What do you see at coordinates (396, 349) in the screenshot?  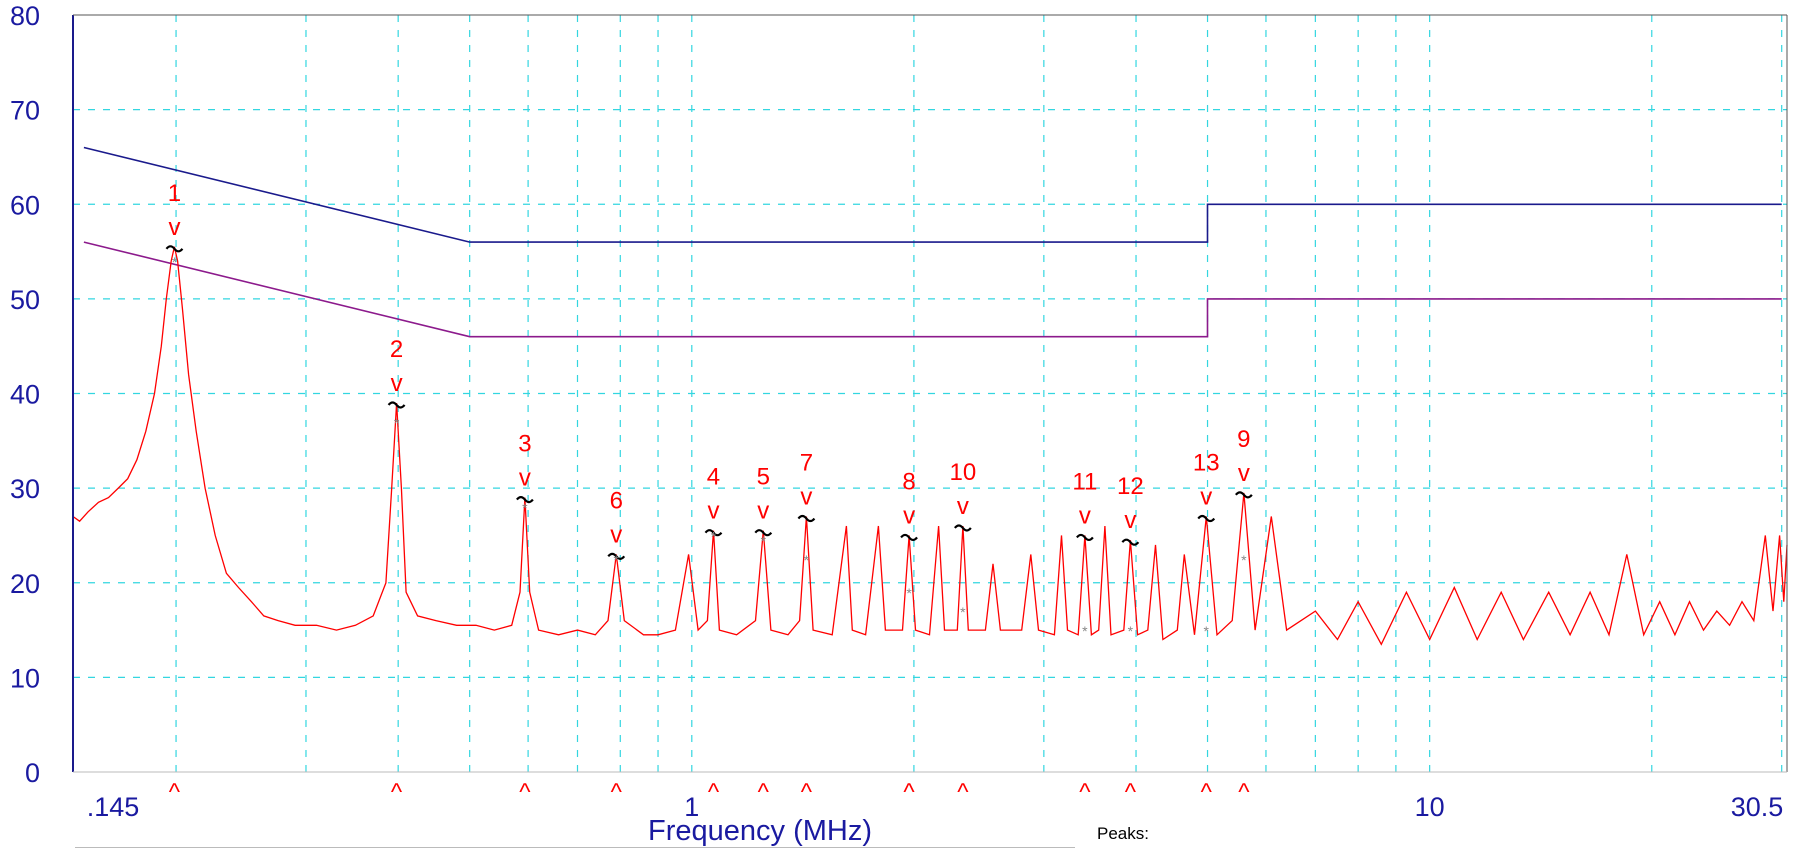 I see `peak-label: 2` at bounding box center [396, 349].